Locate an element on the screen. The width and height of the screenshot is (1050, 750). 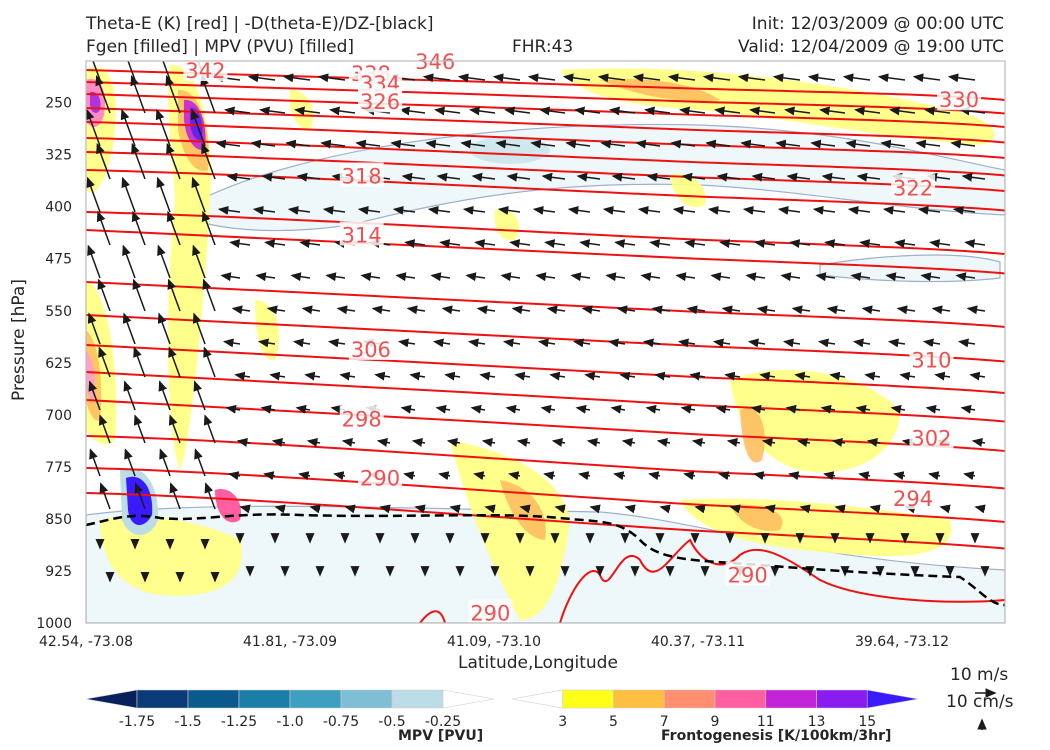
theta-e-label-318: 318 is located at coordinates (362, 176).